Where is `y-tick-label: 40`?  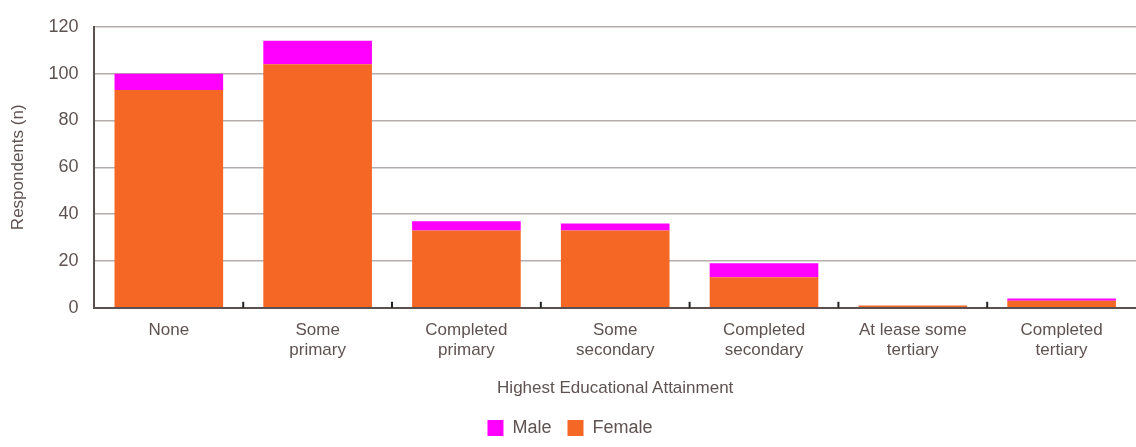 y-tick-label: 40 is located at coordinates (68, 213).